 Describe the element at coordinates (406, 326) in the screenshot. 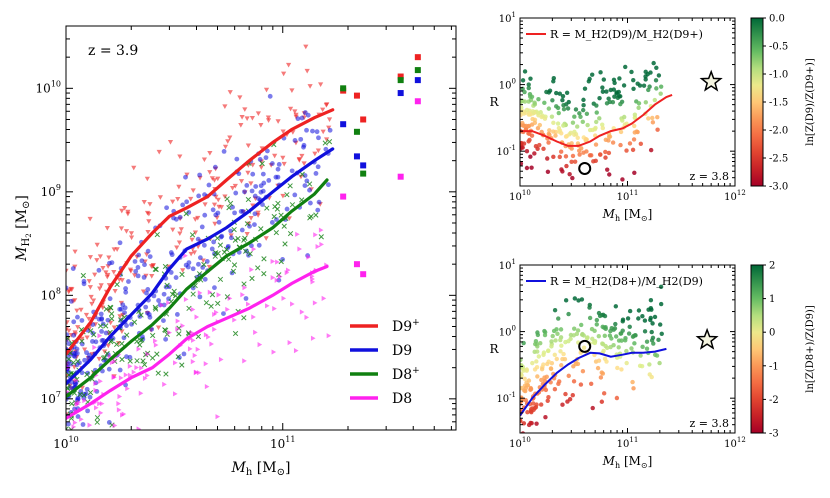

I see `legend-label: D9+` at that location.